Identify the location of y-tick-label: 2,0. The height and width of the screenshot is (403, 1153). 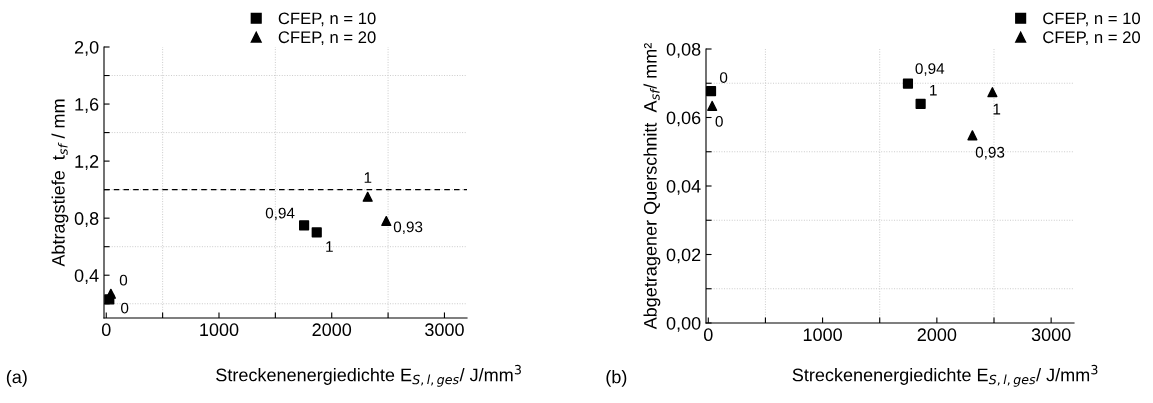
(86, 48).